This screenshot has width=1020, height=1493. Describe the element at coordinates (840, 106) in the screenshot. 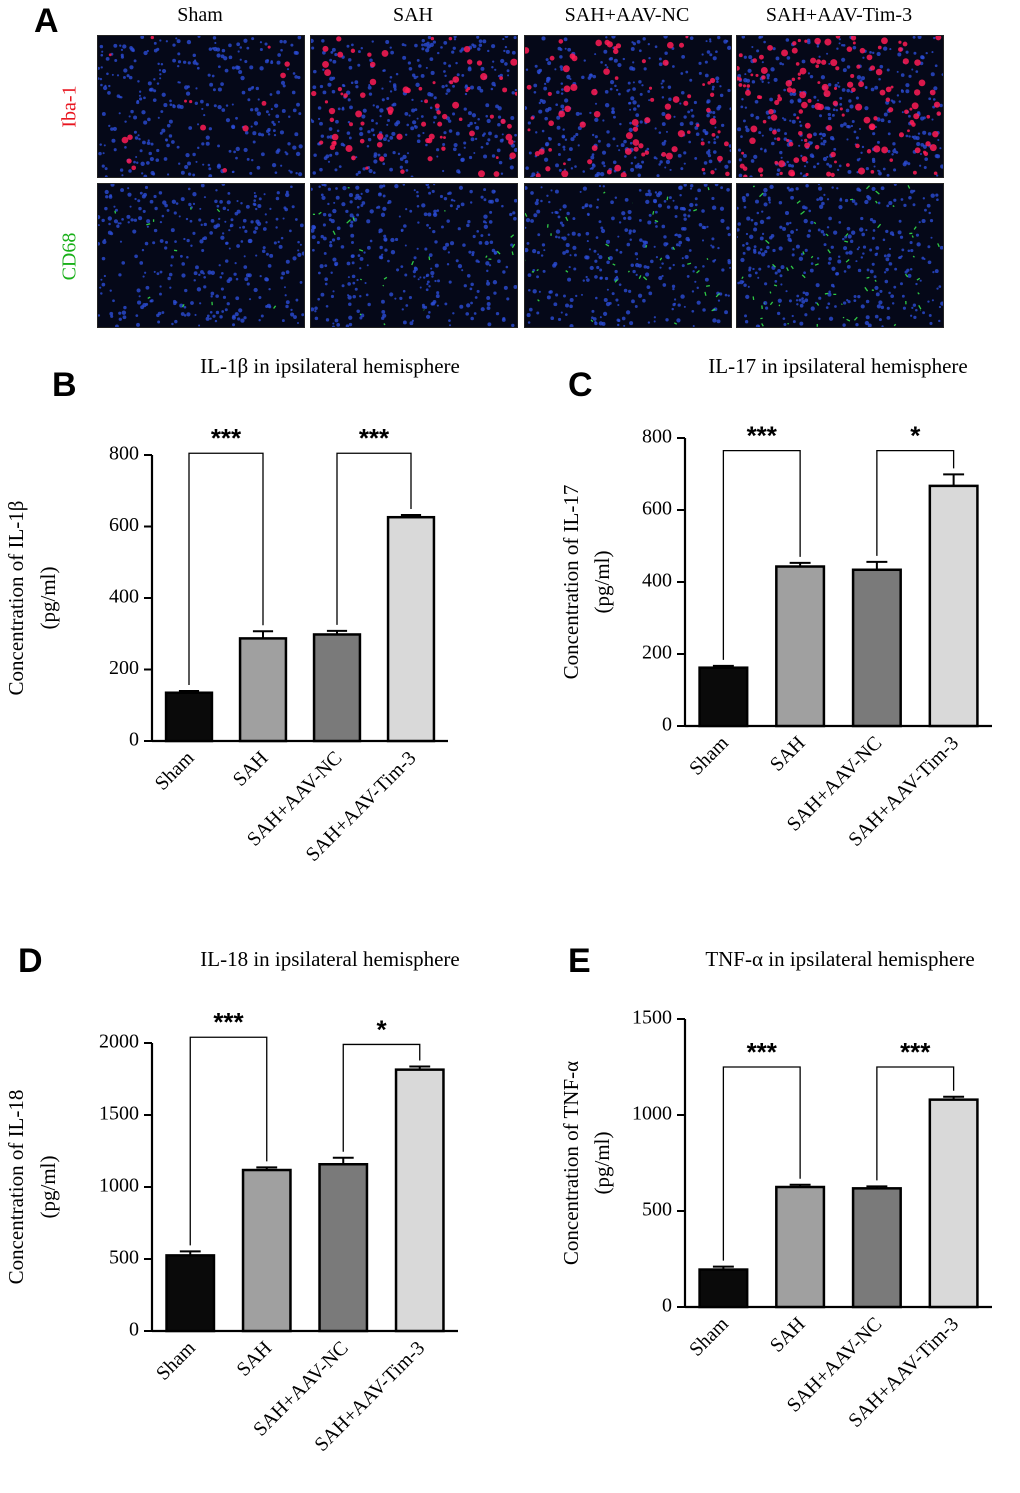

I see `micrograph-iba1-sah-aav-tim3` at that location.